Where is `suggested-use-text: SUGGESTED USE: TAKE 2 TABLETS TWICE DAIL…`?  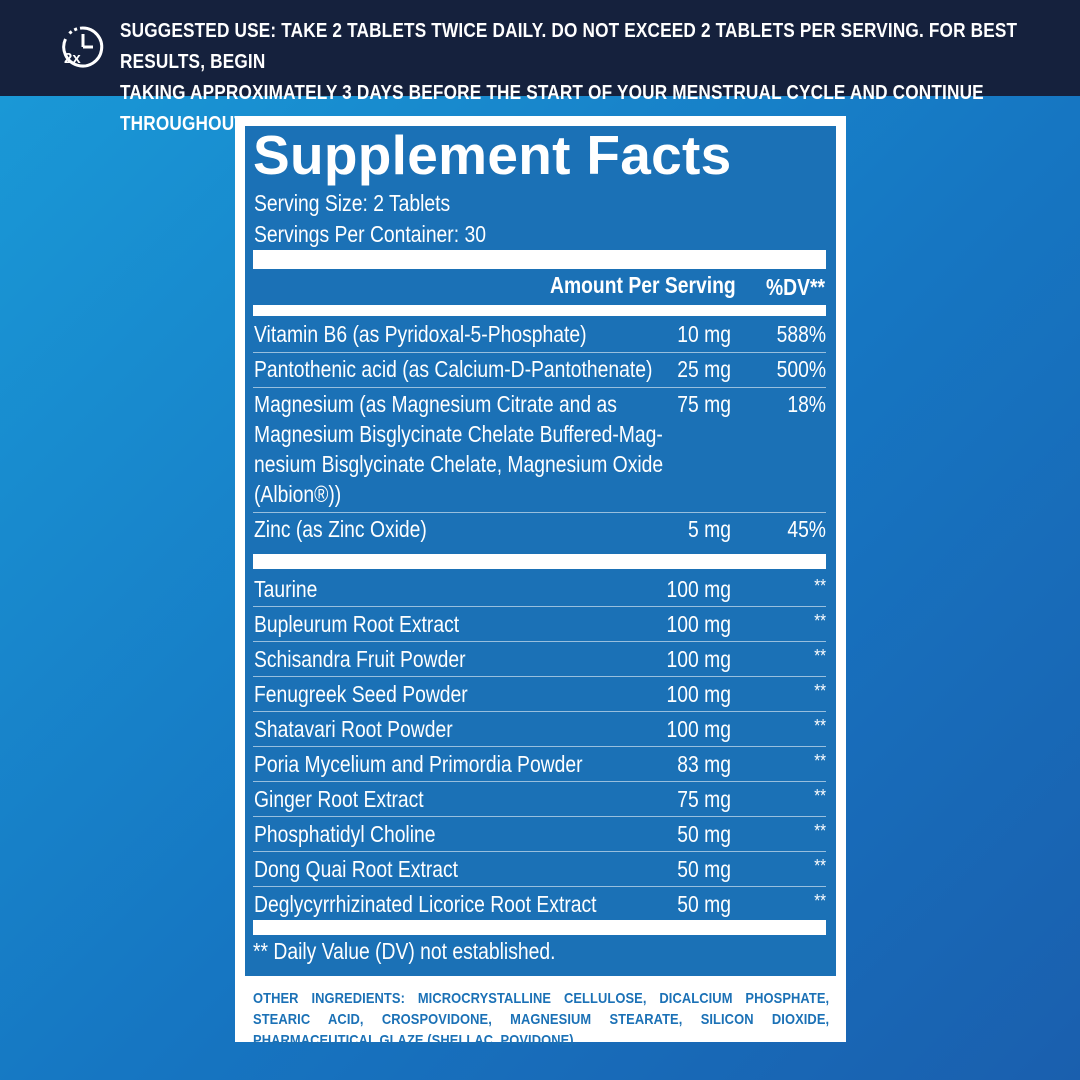 suggested-use-text: SUGGESTED USE: TAKE 2 TABLETS TWICE DAIL… is located at coordinates (572, 78).